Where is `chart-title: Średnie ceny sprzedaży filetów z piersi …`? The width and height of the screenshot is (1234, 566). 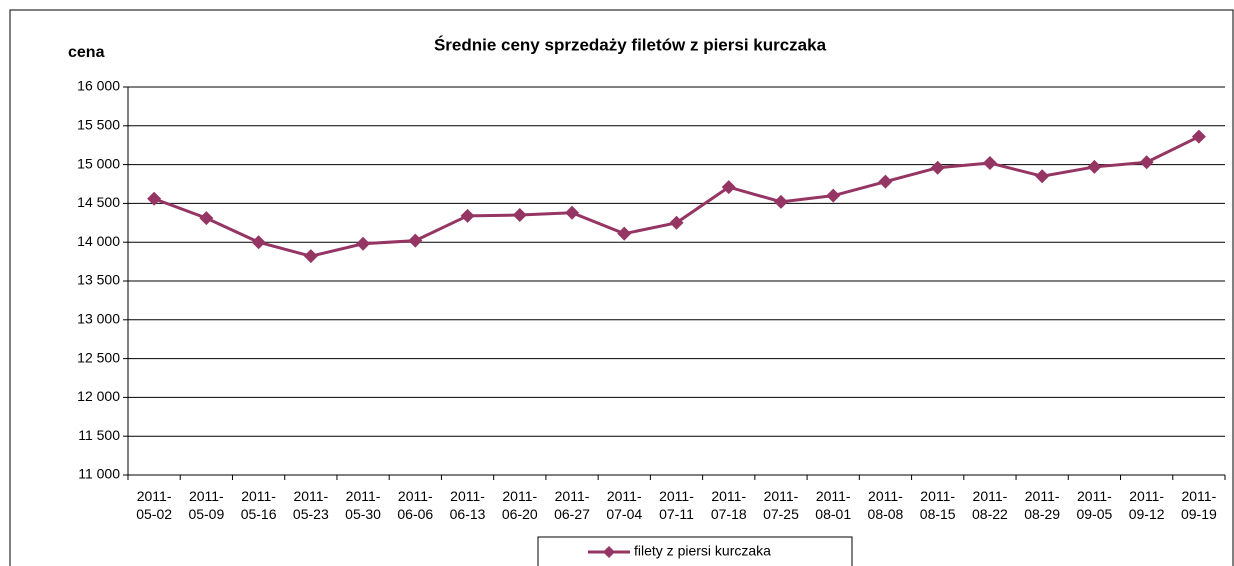 chart-title: Średnie ceny sprzedaży filetów z piersi … is located at coordinates (630, 44).